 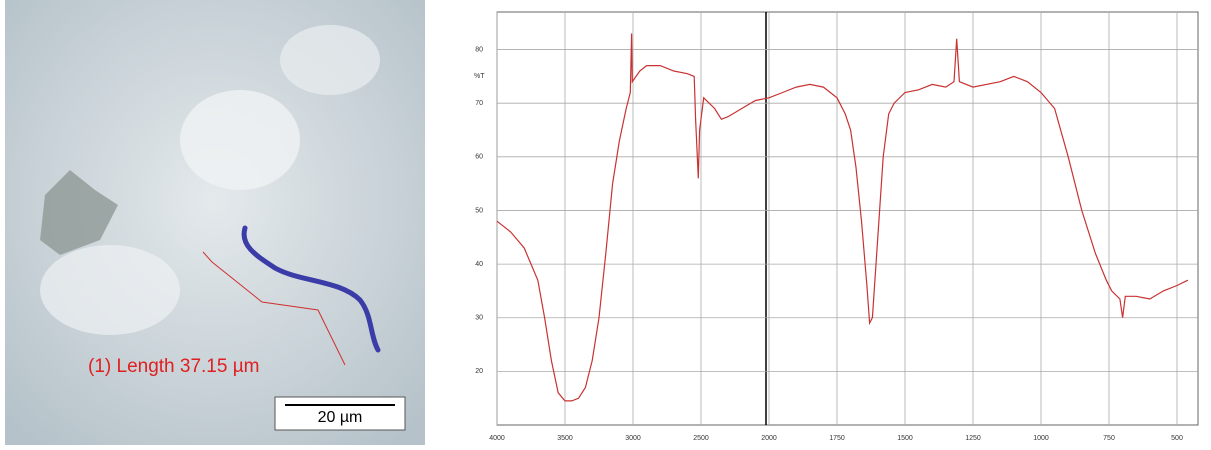 What do you see at coordinates (340, 417) in the screenshot?
I see `scale-bar-label: 20 µm` at bounding box center [340, 417].